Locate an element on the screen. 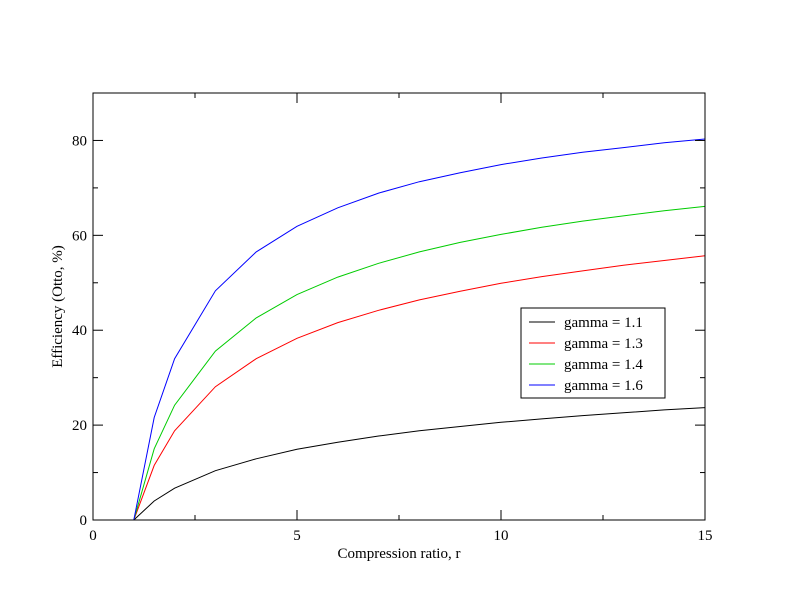  x-tick-label: 10 is located at coordinates (501, 536).